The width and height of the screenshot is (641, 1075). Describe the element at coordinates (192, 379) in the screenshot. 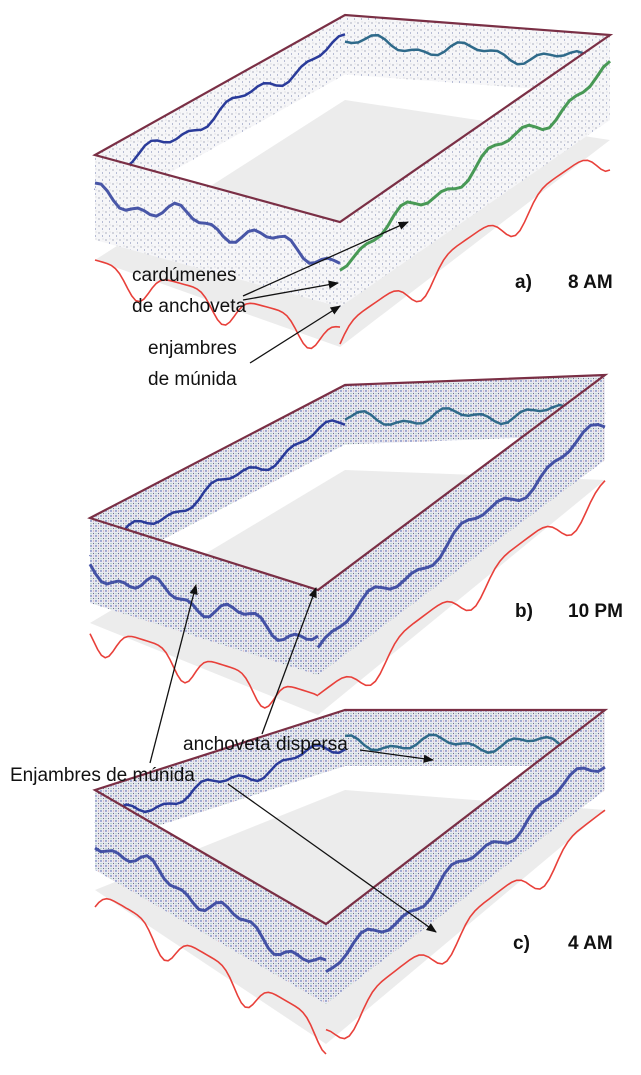

I see `annotation-line: de múnida` at that location.